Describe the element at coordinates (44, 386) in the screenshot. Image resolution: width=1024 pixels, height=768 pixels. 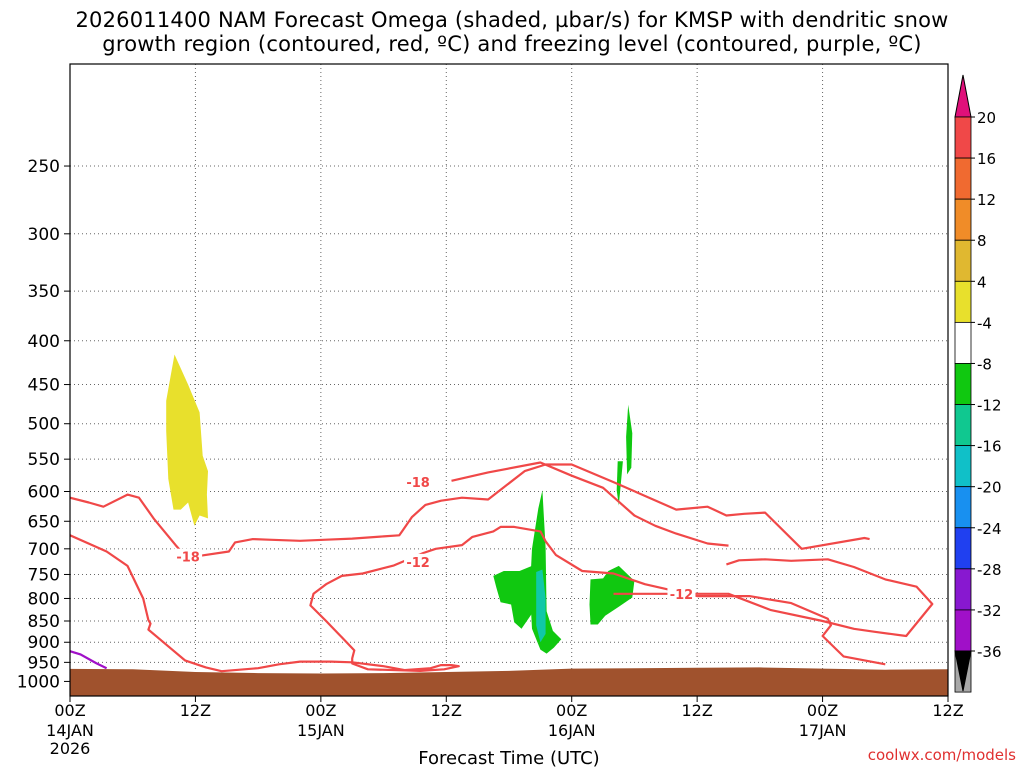
I see `y-tick-label: 450` at that location.